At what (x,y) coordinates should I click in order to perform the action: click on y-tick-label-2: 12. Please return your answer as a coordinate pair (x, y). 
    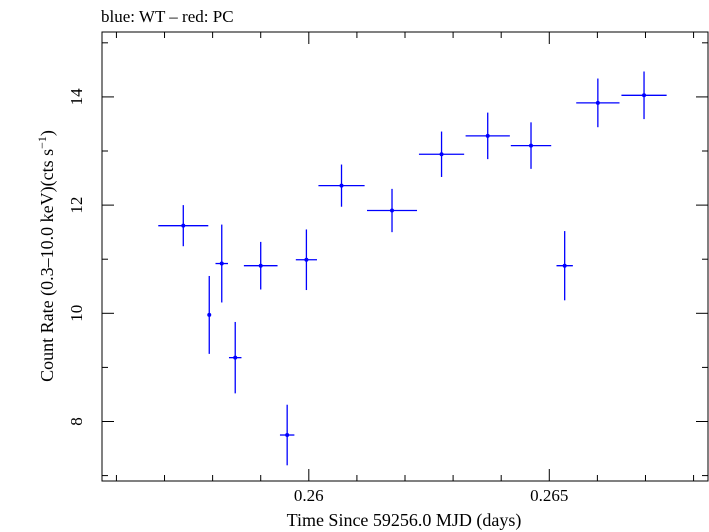
    Looking at the image, I should click on (76, 205).